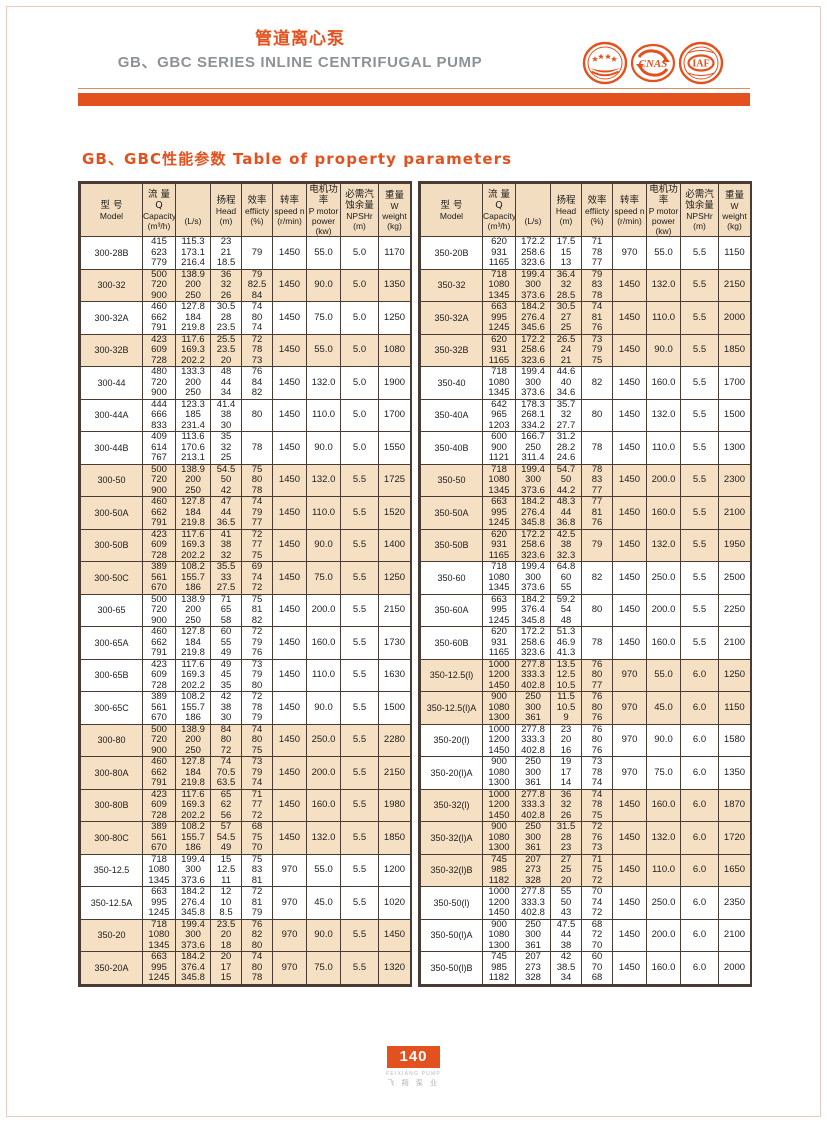  Describe the element at coordinates (111, 215) in the screenshot. I see `col-header-model-en: Model` at that location.